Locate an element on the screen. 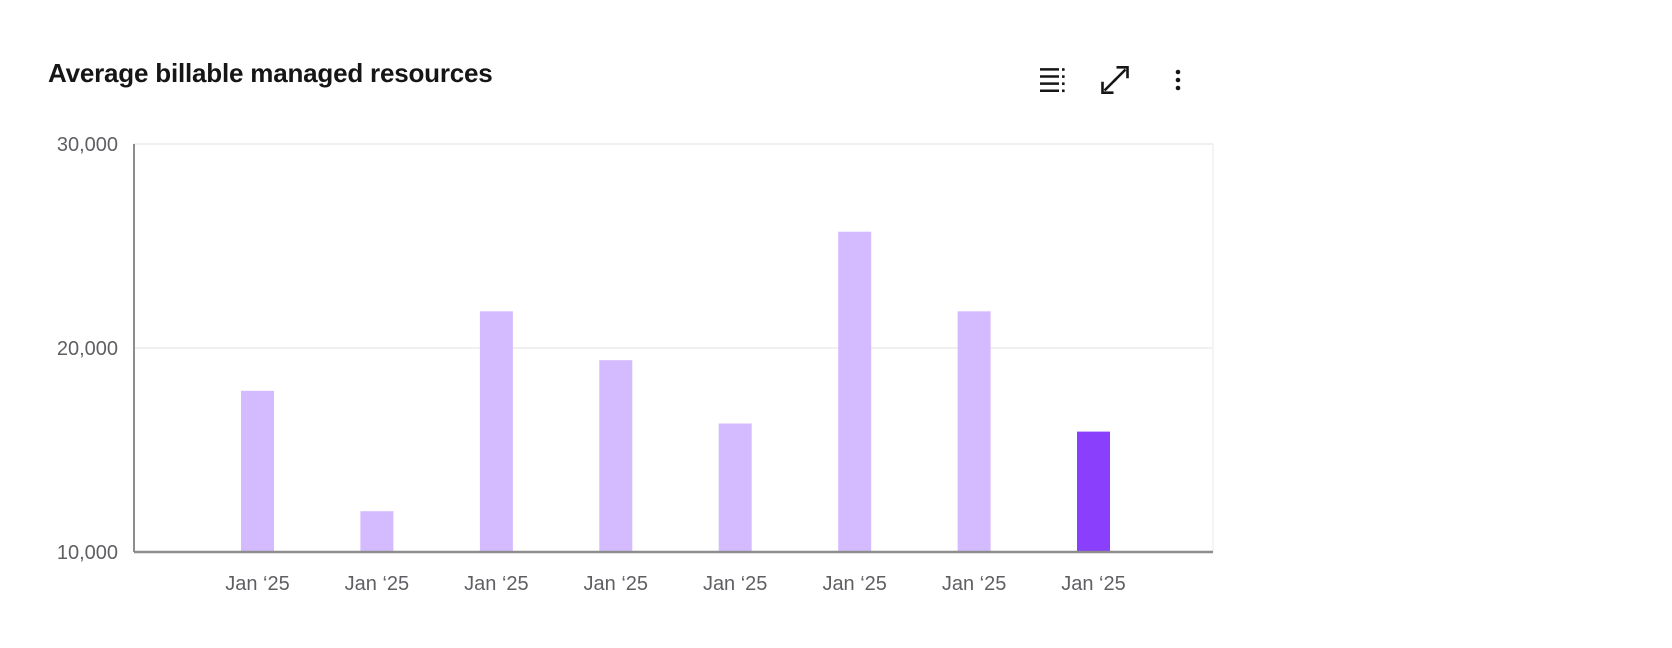 The image size is (1672, 648). maximize-icon is located at coordinates (1115, 80).